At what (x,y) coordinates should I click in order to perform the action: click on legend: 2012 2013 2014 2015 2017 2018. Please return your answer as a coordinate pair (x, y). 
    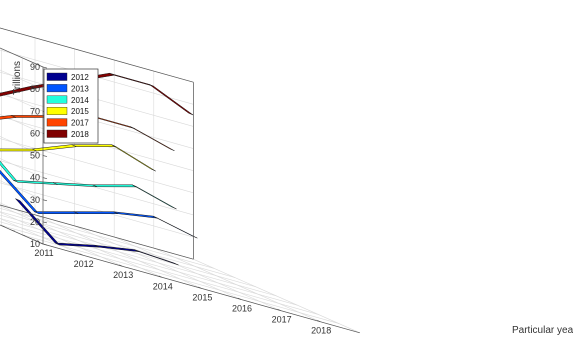
    Looking at the image, I should click on (71, 106).